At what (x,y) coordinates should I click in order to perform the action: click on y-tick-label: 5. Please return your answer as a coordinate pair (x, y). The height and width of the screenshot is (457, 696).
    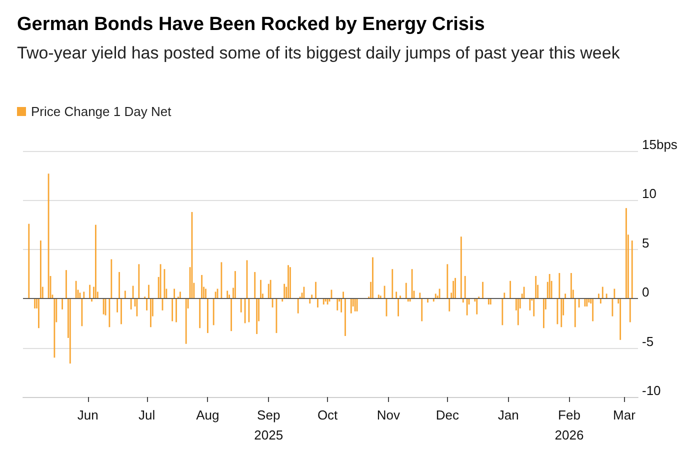
    Looking at the image, I should click on (646, 242).